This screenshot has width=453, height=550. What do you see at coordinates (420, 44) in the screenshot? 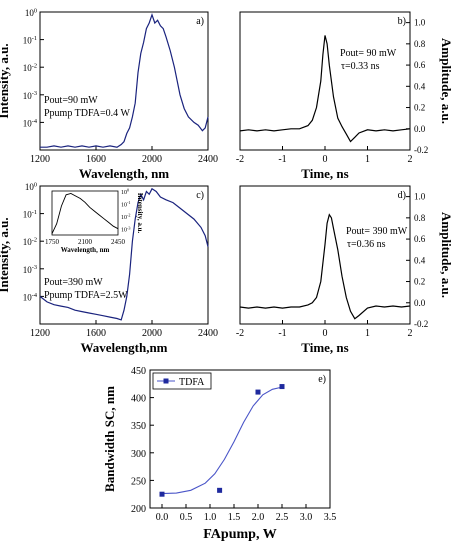
I see `y-tick-label-b: 0.8` at bounding box center [420, 44].